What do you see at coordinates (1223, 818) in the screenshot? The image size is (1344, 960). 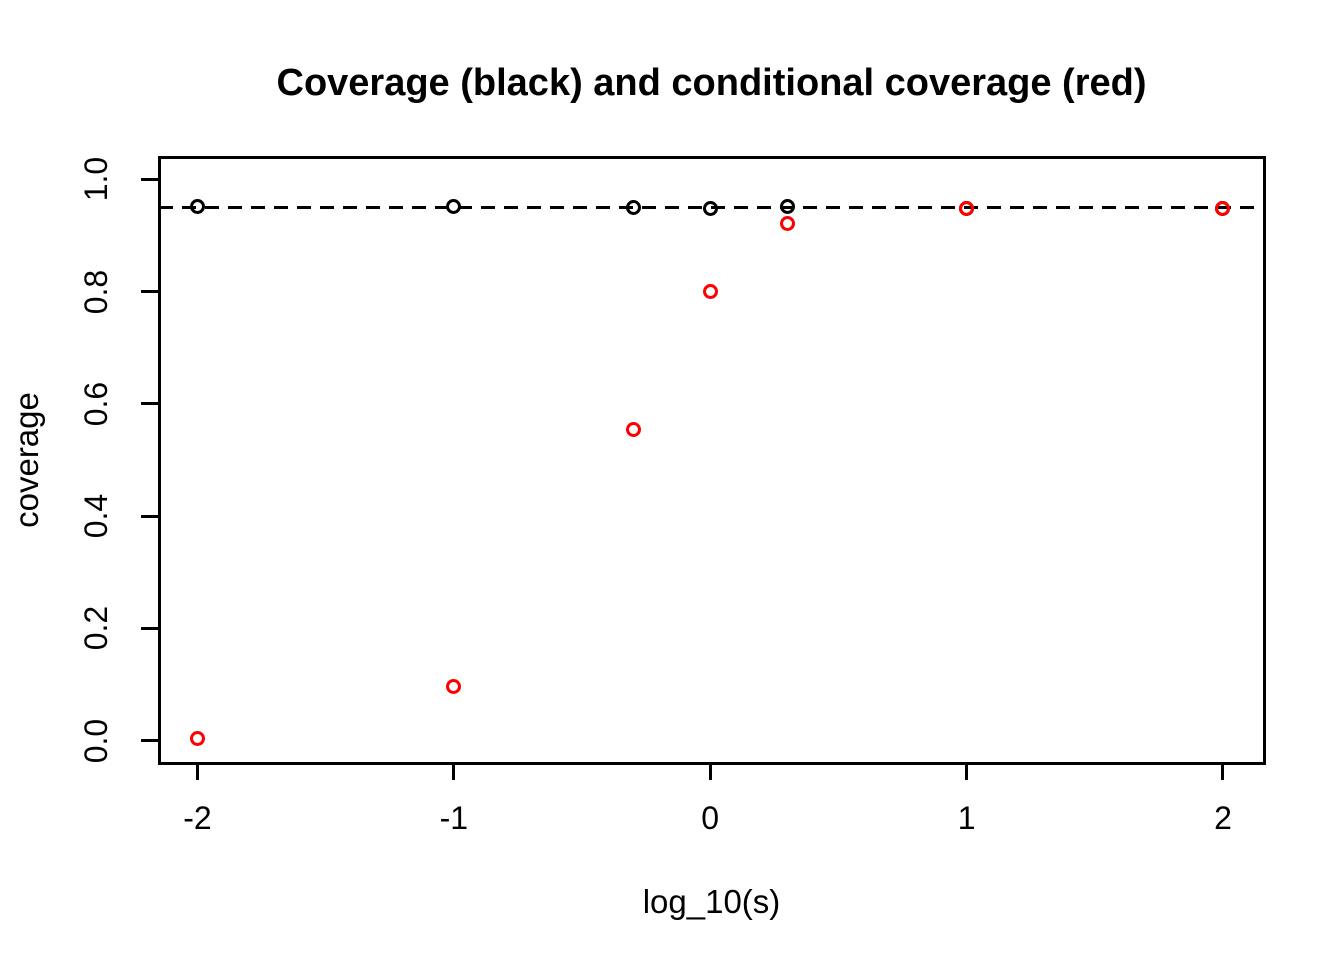 I see `x-axis-tick-label: 2` at bounding box center [1223, 818].